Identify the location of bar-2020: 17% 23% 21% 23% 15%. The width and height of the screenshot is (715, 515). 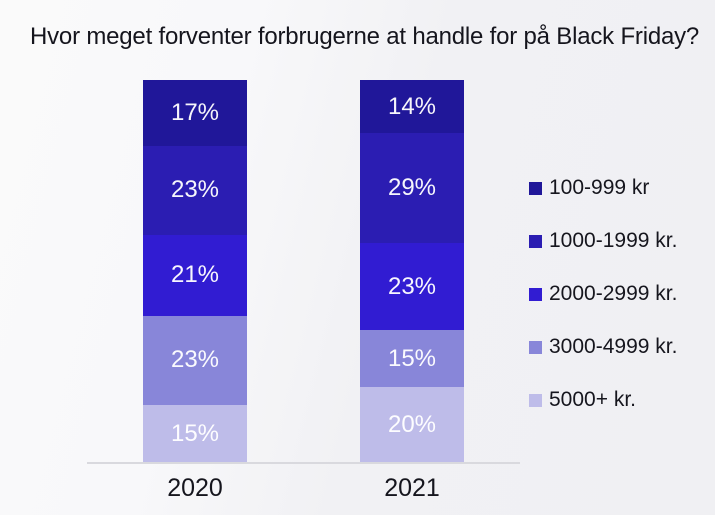
(195, 271).